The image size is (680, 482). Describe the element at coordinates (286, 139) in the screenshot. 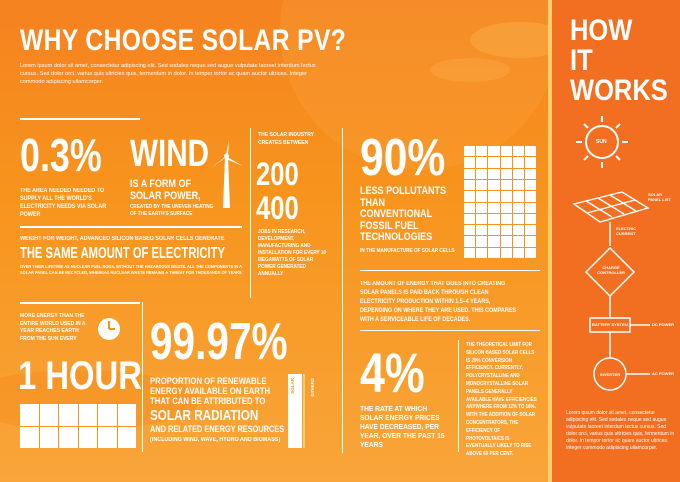

I see `jobs-intro: THE SOLAR INDUSTRY CREATES BETWEEN` at that location.